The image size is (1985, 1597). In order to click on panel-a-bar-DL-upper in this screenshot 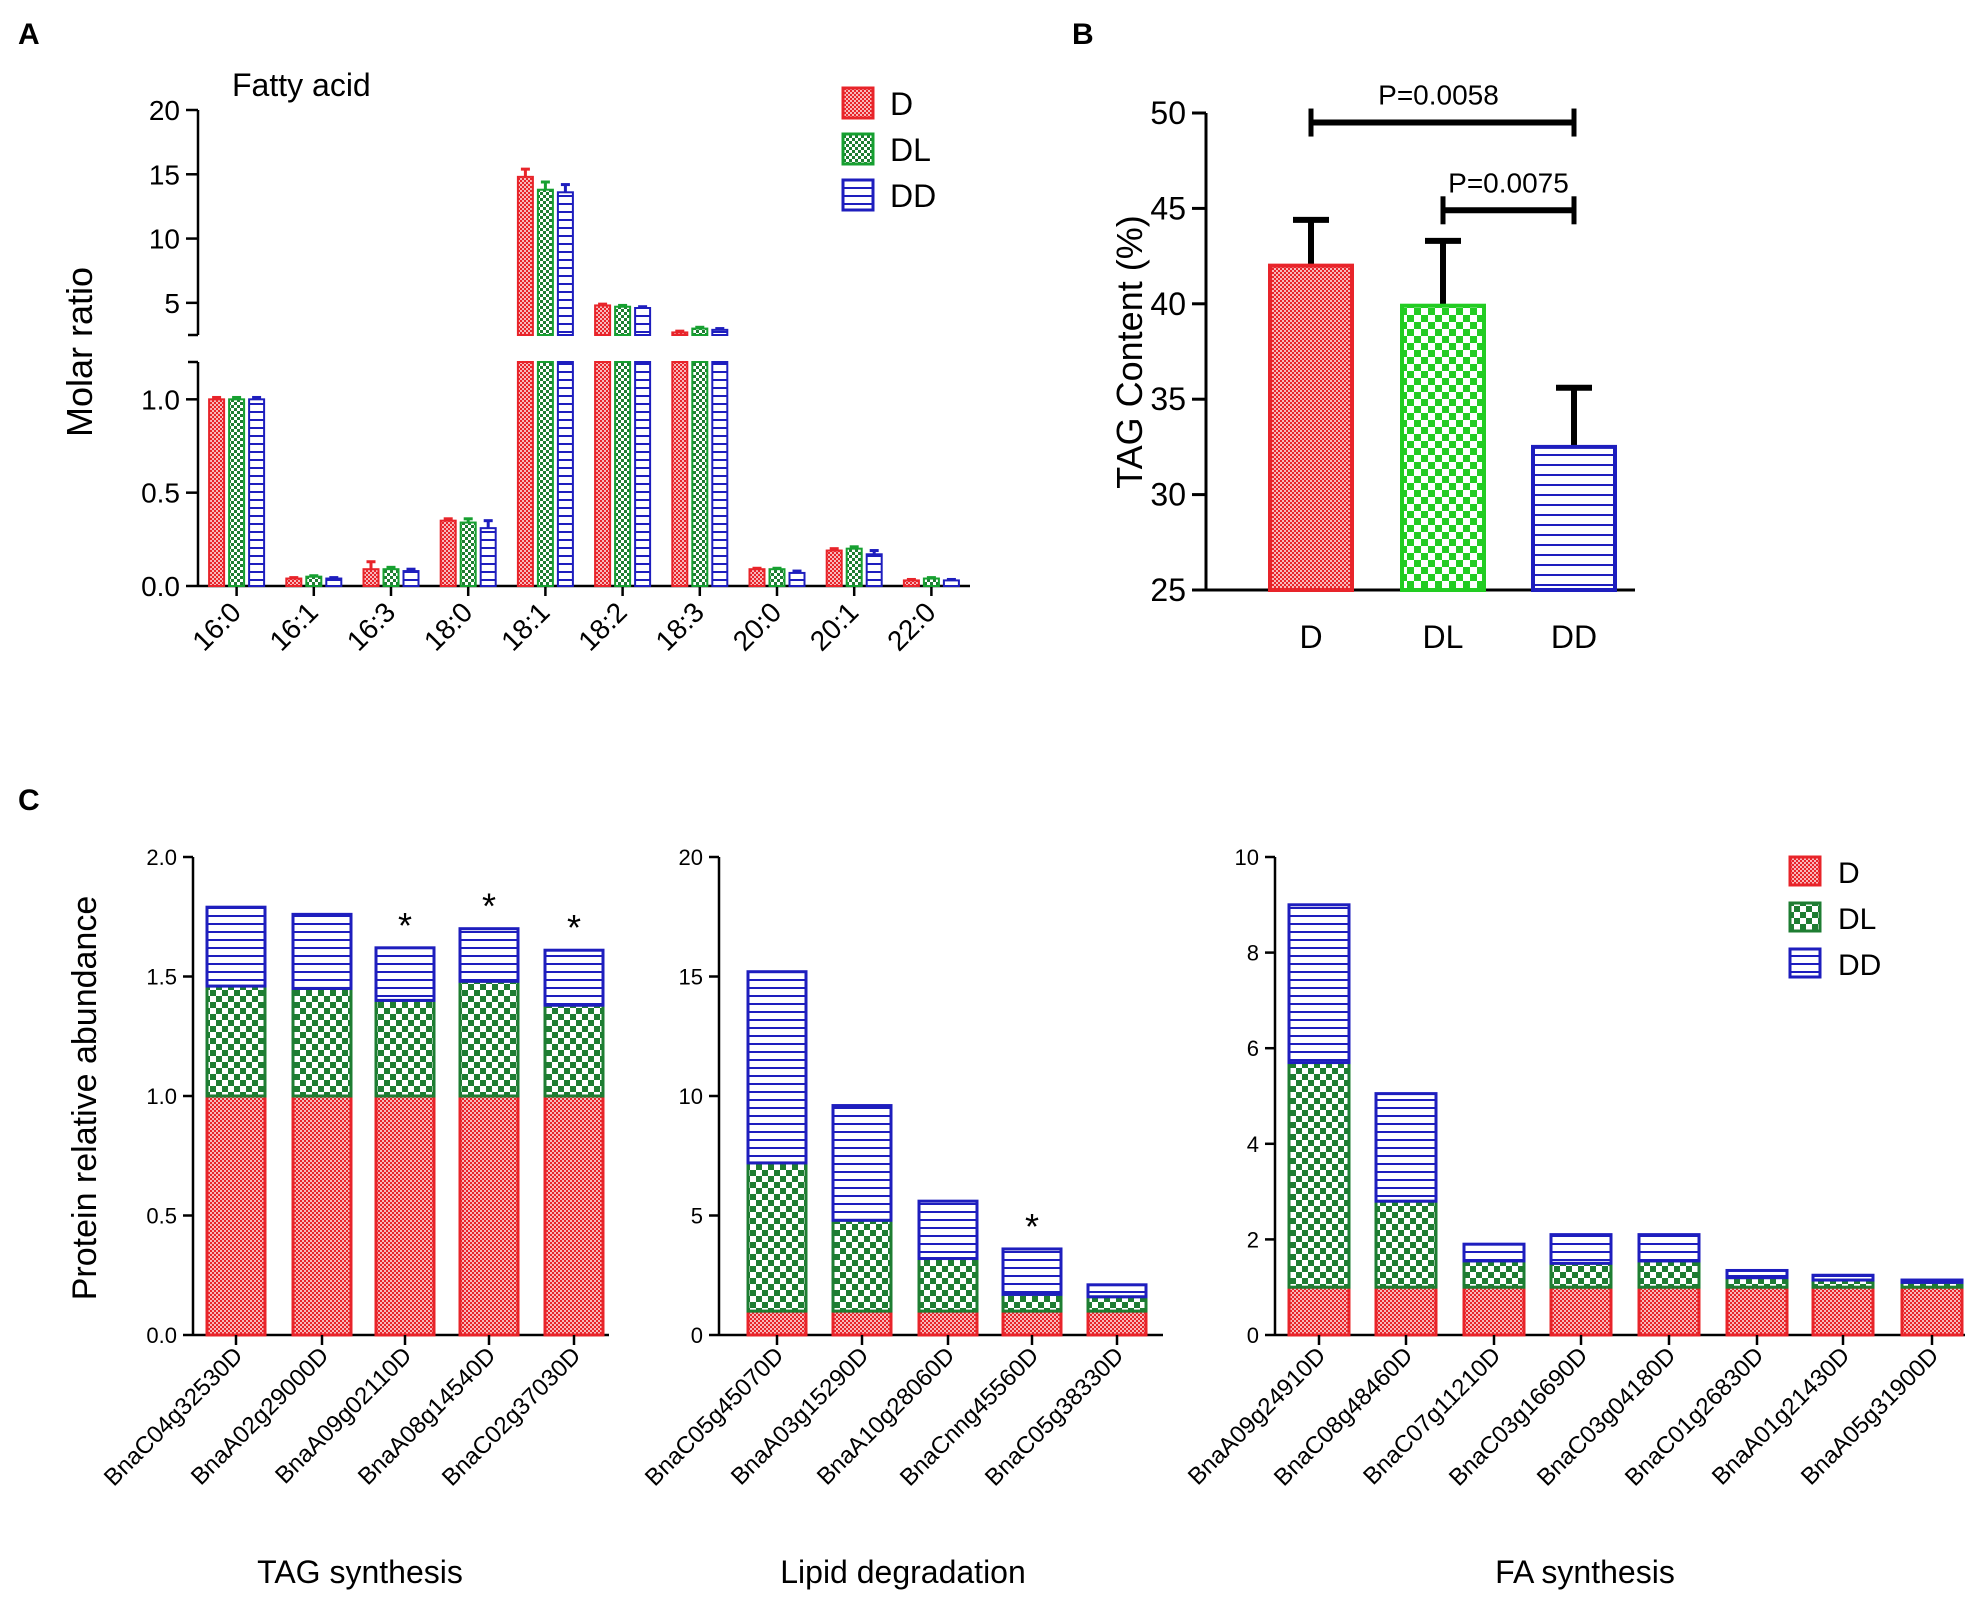, I will do `click(700, 332)`.